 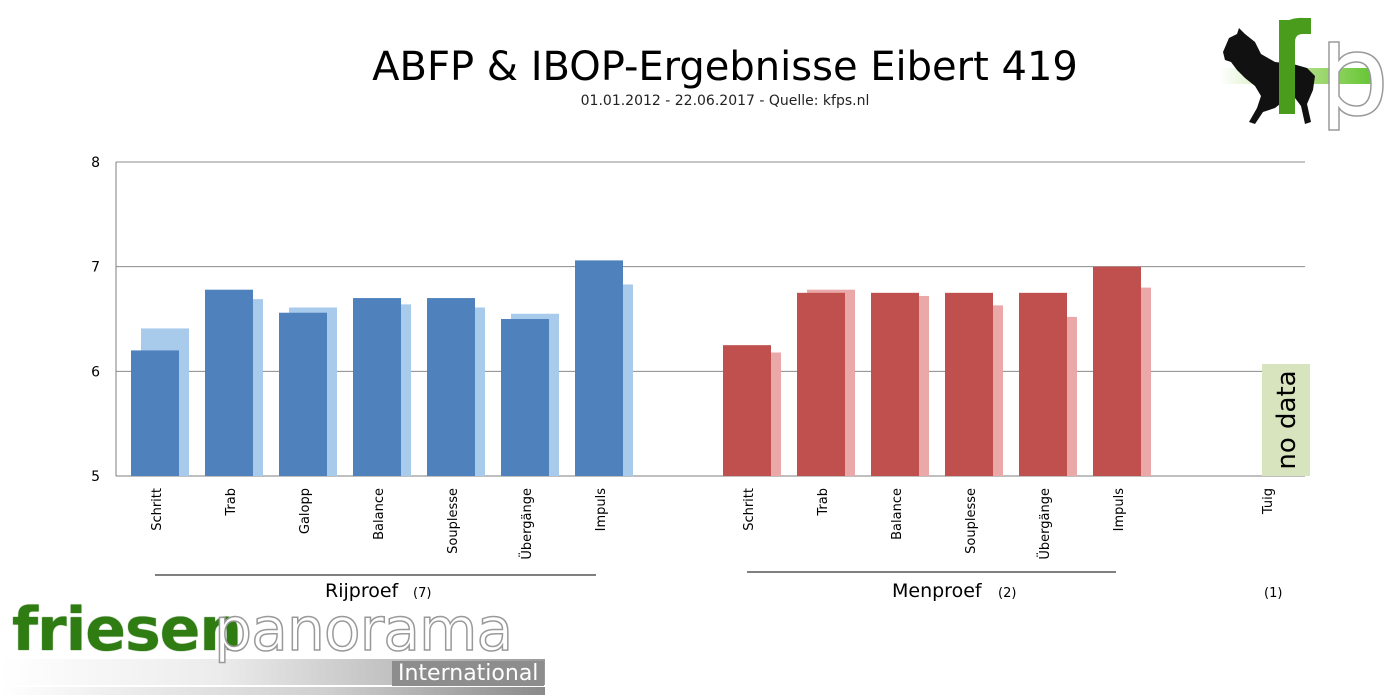 I want to click on chart-title: ABFP & IBOP-Ergebnisse Eibert 419, so click(x=725, y=67).